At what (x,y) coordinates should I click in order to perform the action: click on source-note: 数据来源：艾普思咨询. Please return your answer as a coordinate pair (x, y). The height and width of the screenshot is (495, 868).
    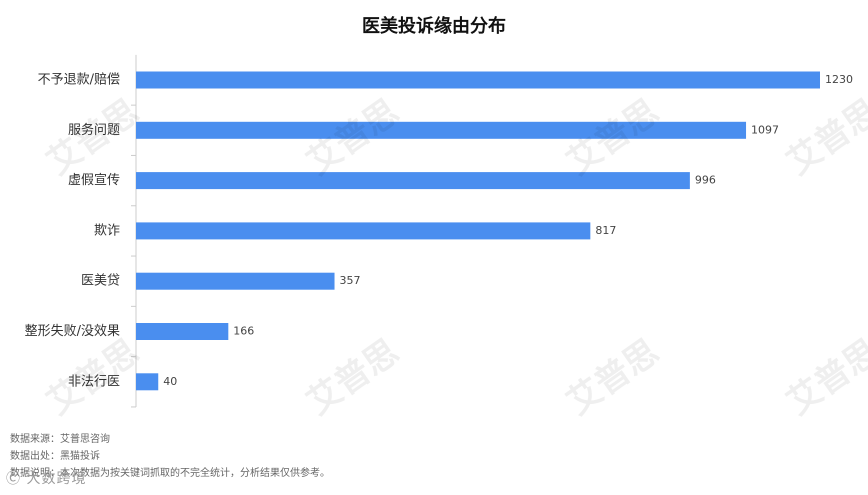
    Looking at the image, I should click on (60, 439).